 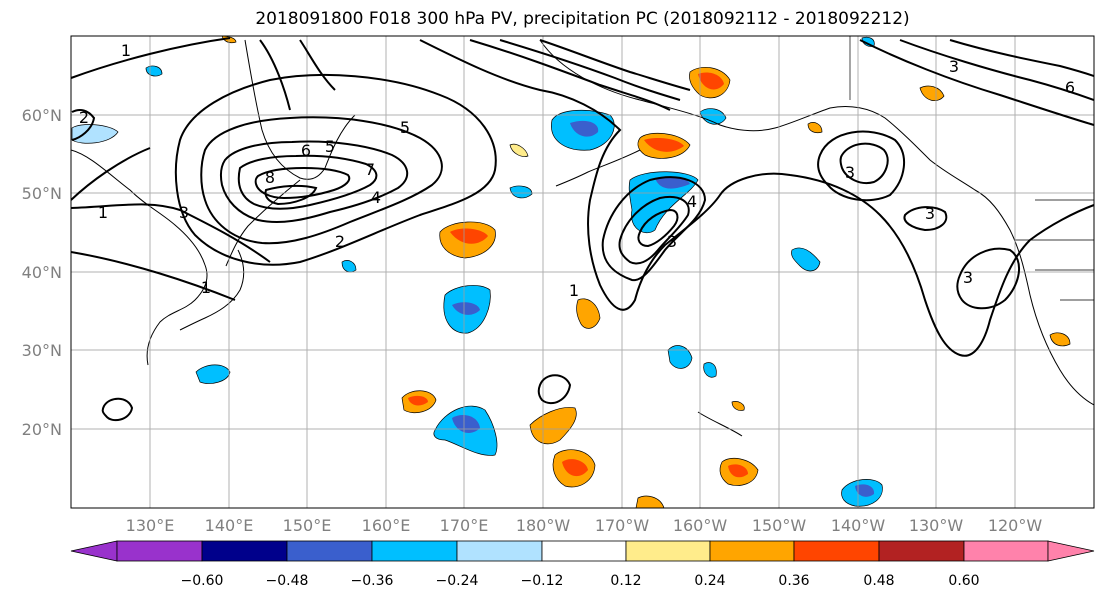 I want to click on lon-label: 180°W, so click(x=543, y=525).